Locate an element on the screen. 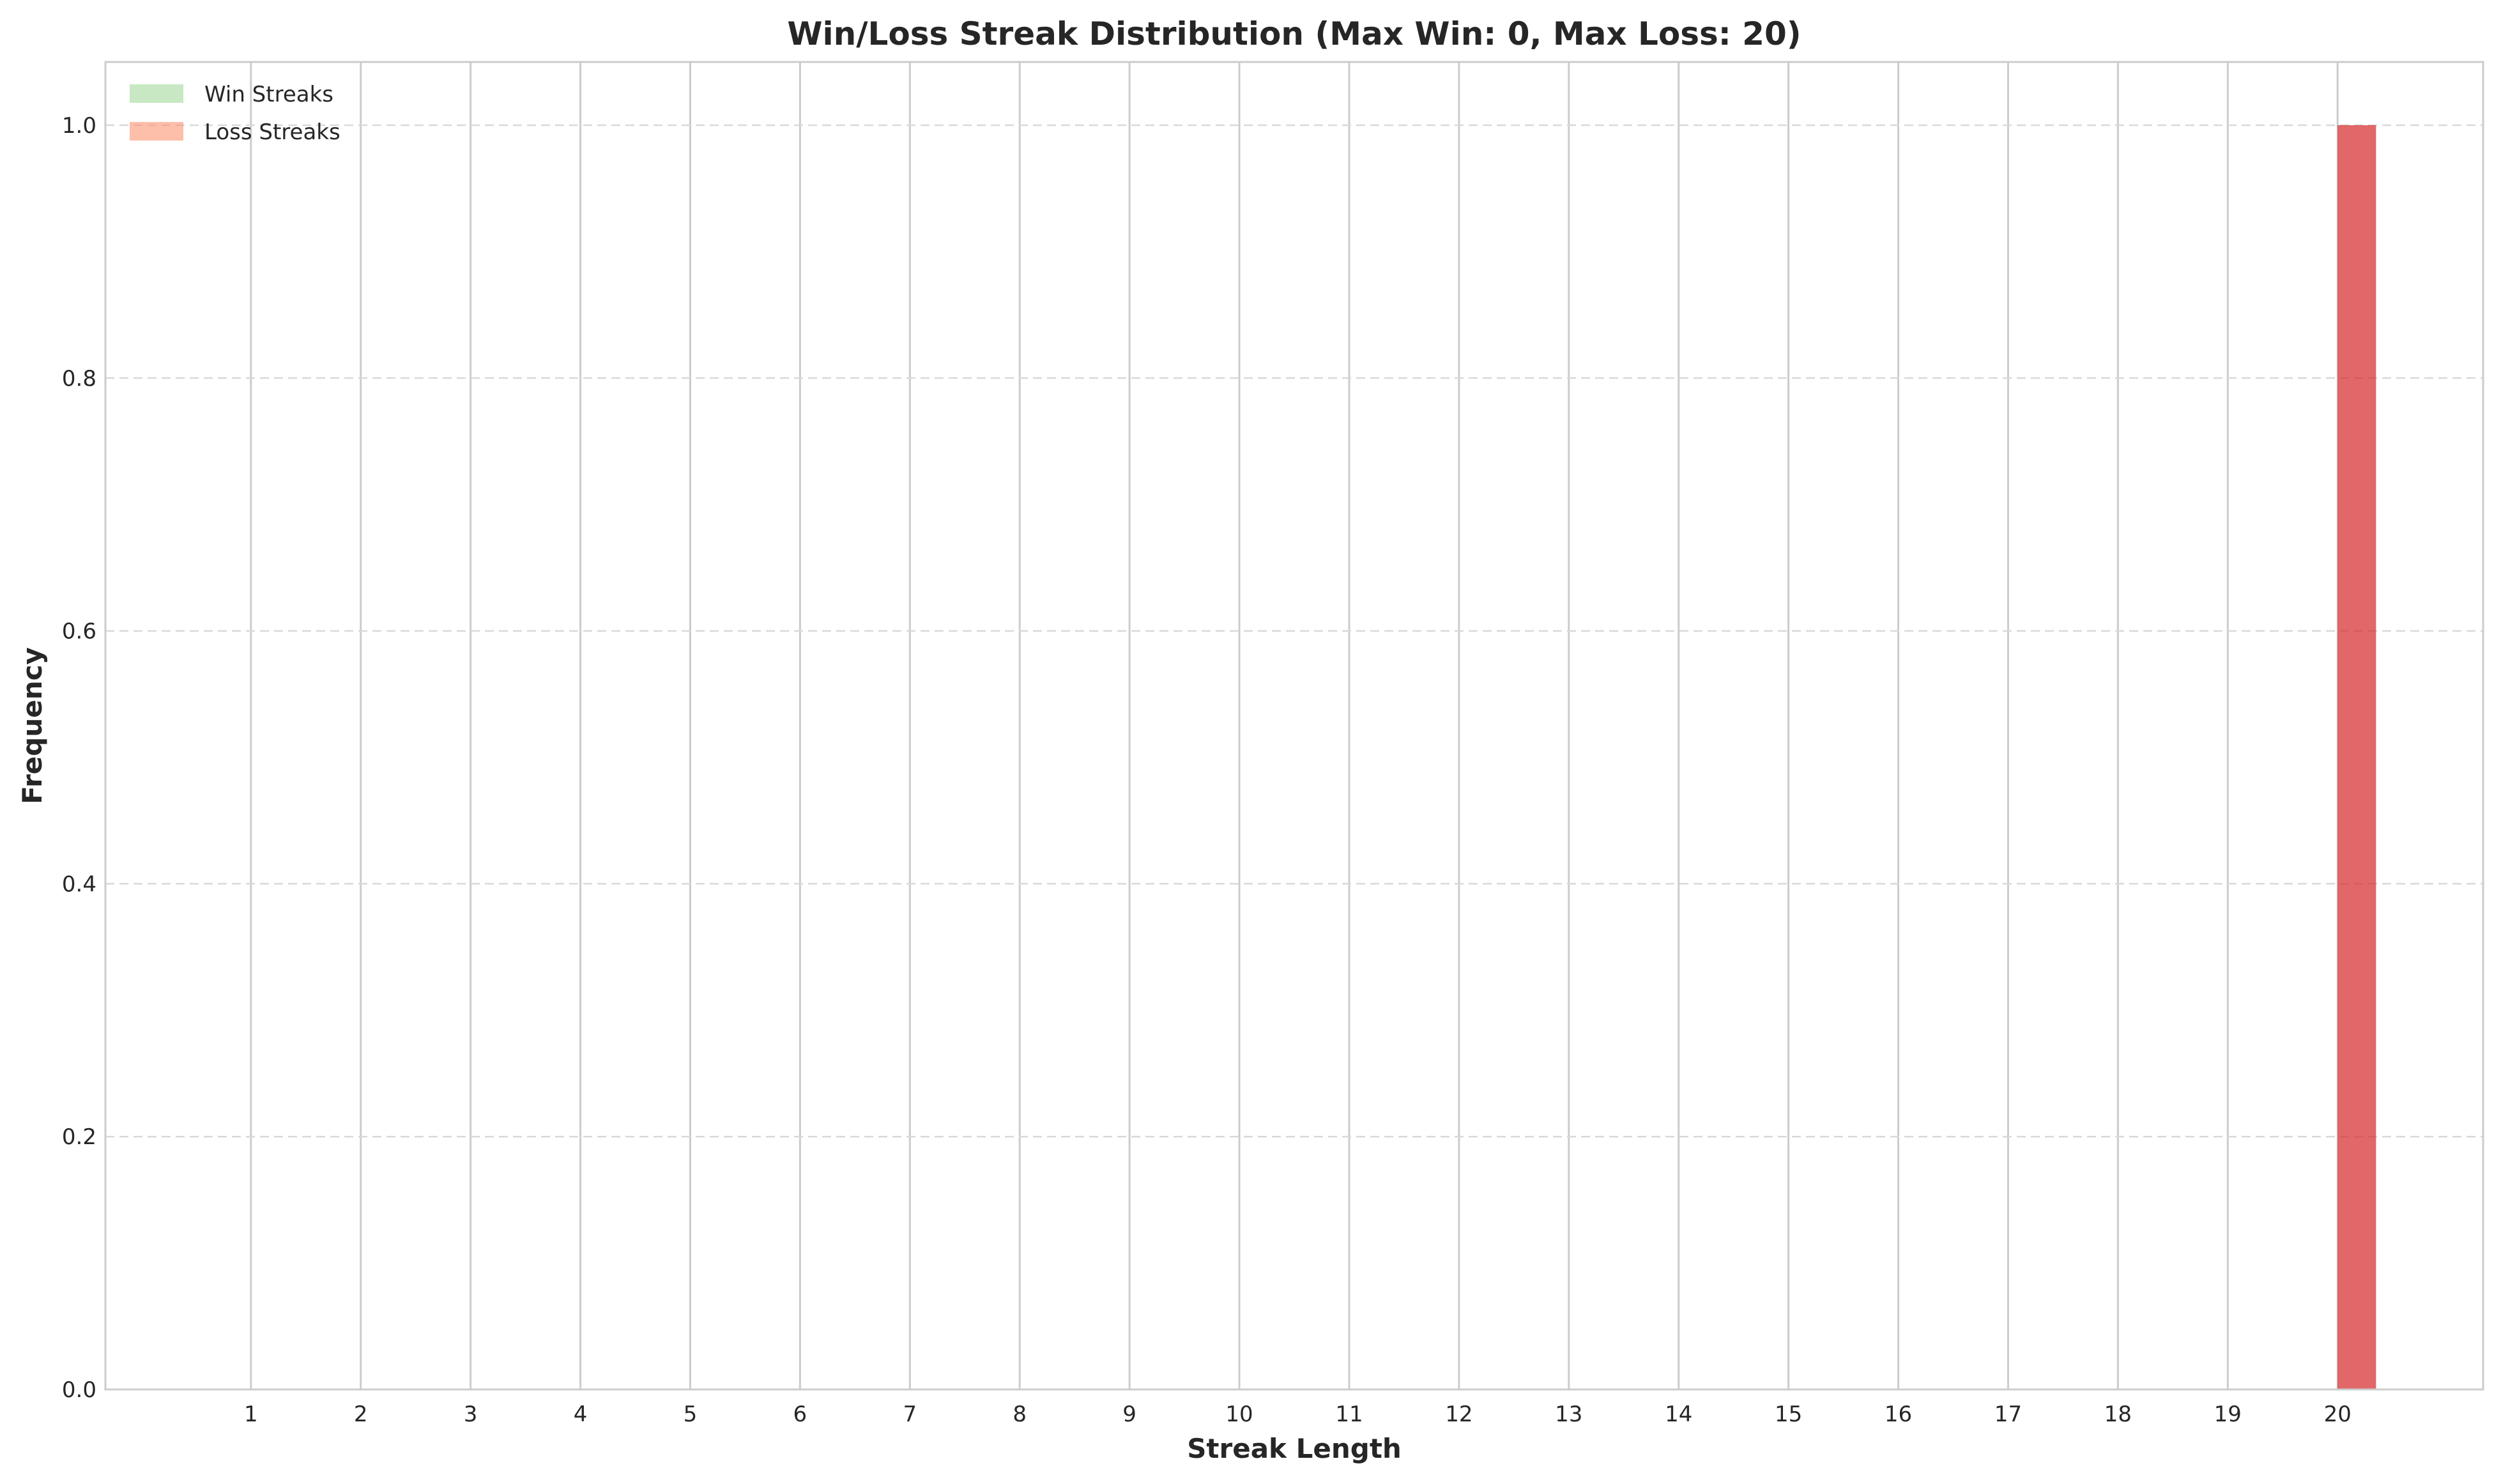  x-tick-label: 1 is located at coordinates (251, 1414).